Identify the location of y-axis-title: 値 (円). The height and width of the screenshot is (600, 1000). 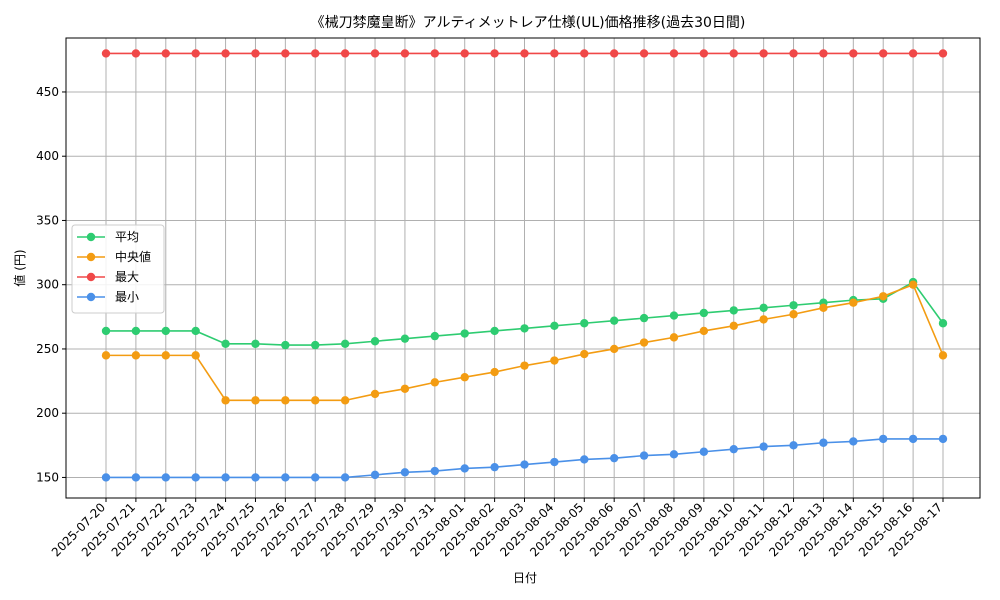
(19, 267).